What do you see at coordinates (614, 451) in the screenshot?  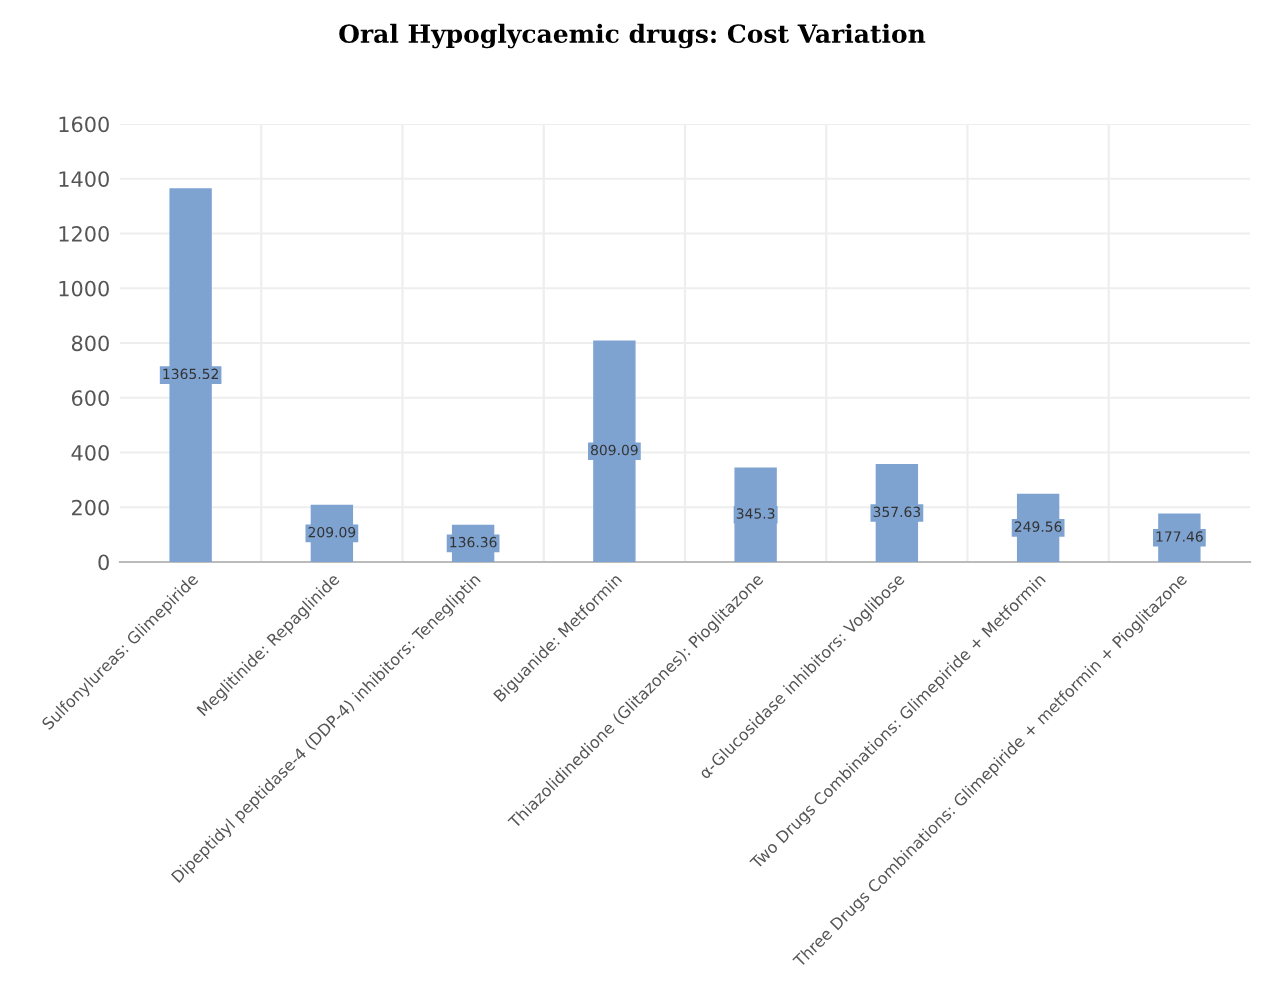 I see `bar` at bounding box center [614, 451].